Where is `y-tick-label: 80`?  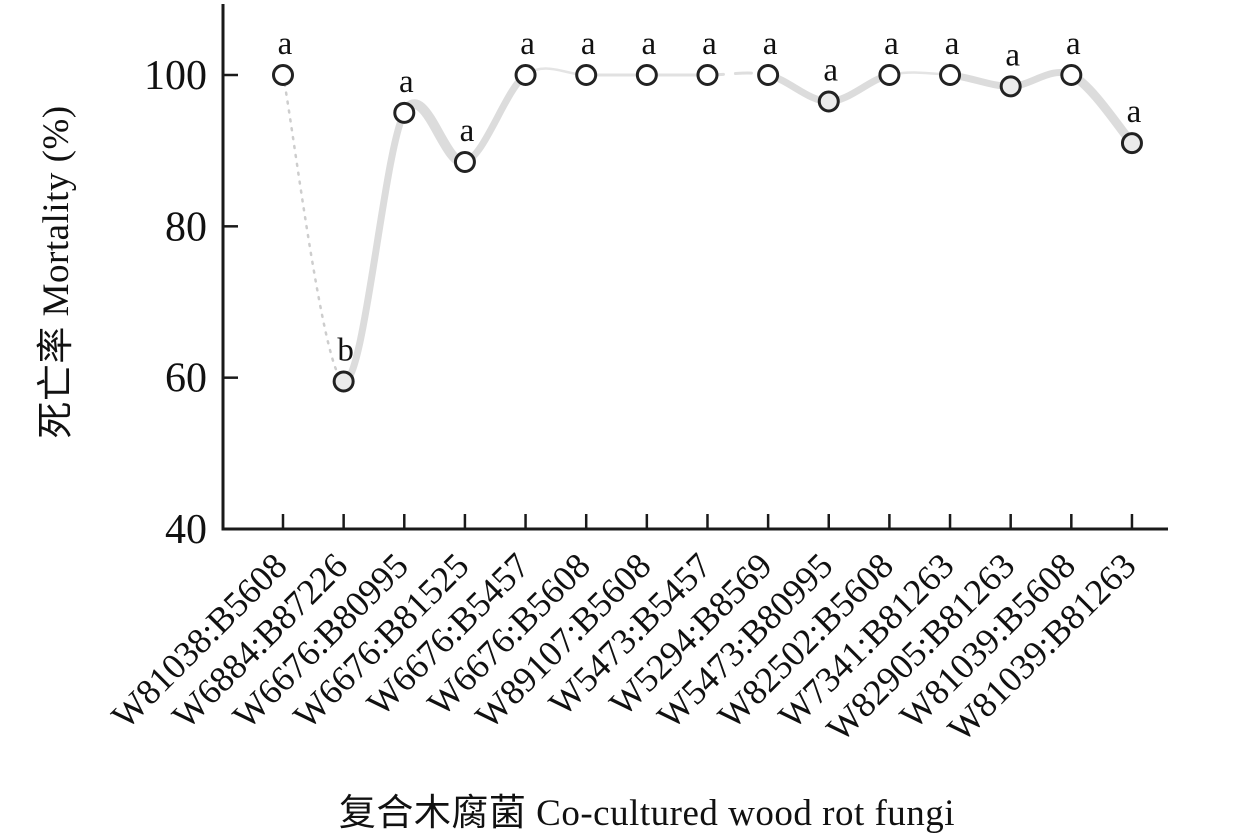
y-tick-label: 80 is located at coordinates (186, 227).